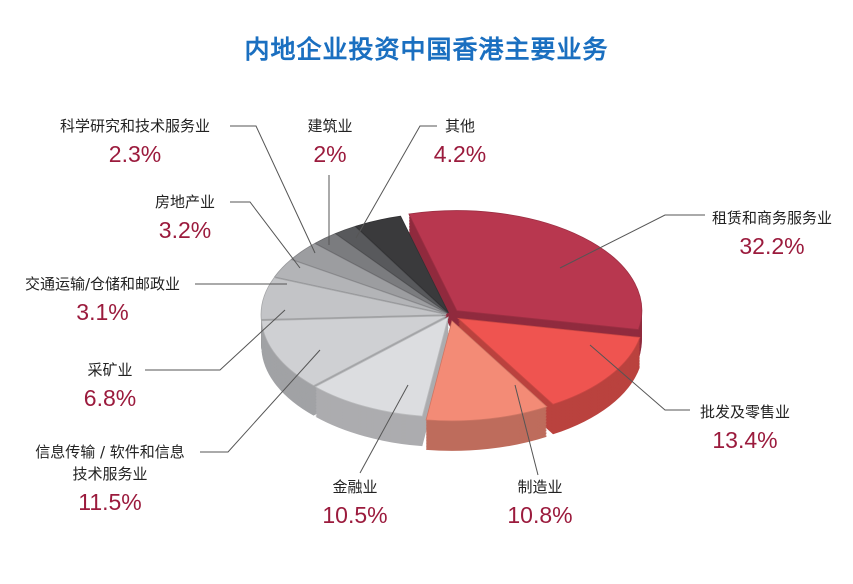 Image resolution: width=853 pixels, height=584 pixels. I want to click on label-science: 科学研究和技术服务业 2.3%, so click(135, 143).